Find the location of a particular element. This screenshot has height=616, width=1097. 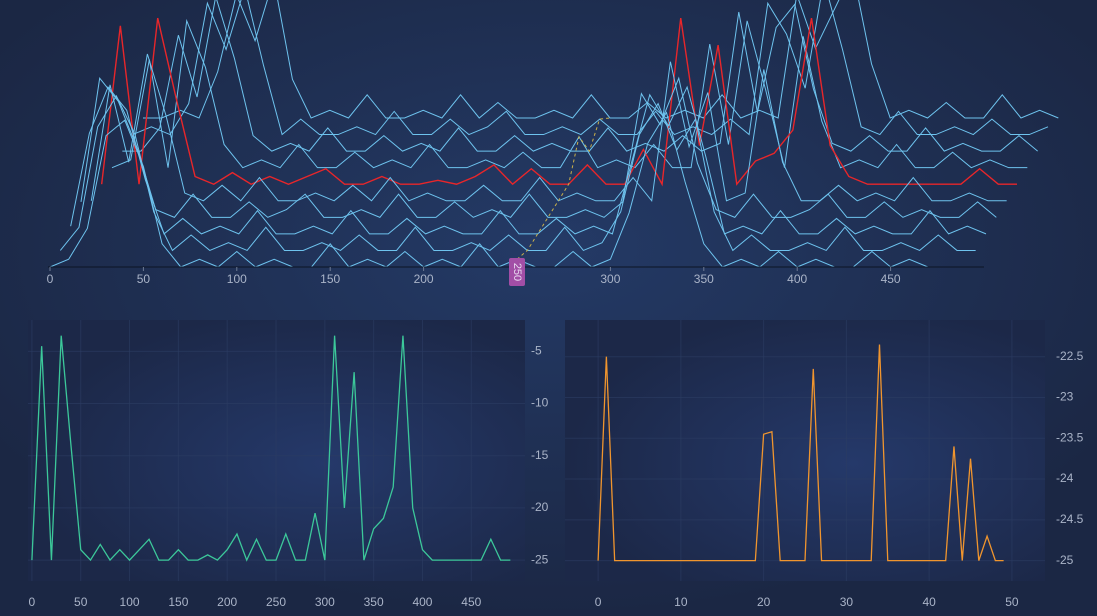

y-tick-label: -24.5 is located at coordinates (1070, 519).